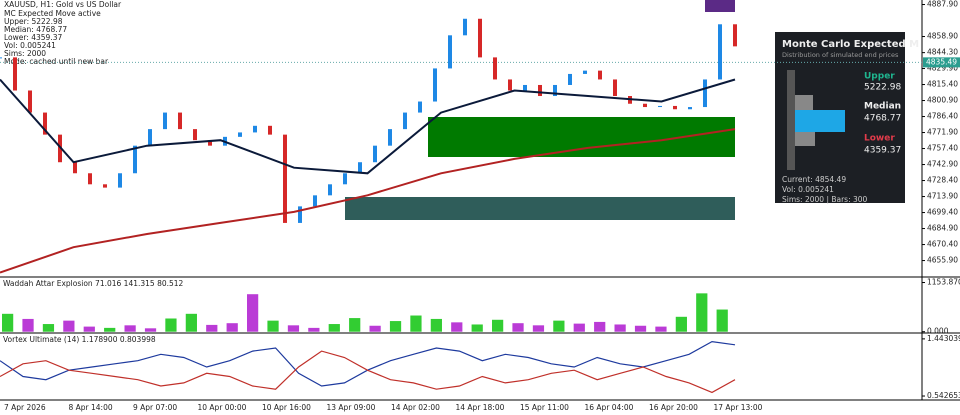 This screenshot has height=415, width=960. I want to click on y-tick-label: 4757.40, so click(942, 148).